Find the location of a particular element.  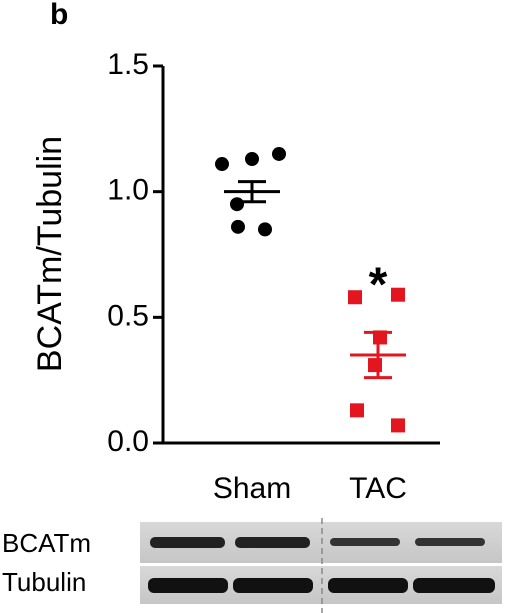

y-tick-label: 1.5 is located at coordinates (128, 64).